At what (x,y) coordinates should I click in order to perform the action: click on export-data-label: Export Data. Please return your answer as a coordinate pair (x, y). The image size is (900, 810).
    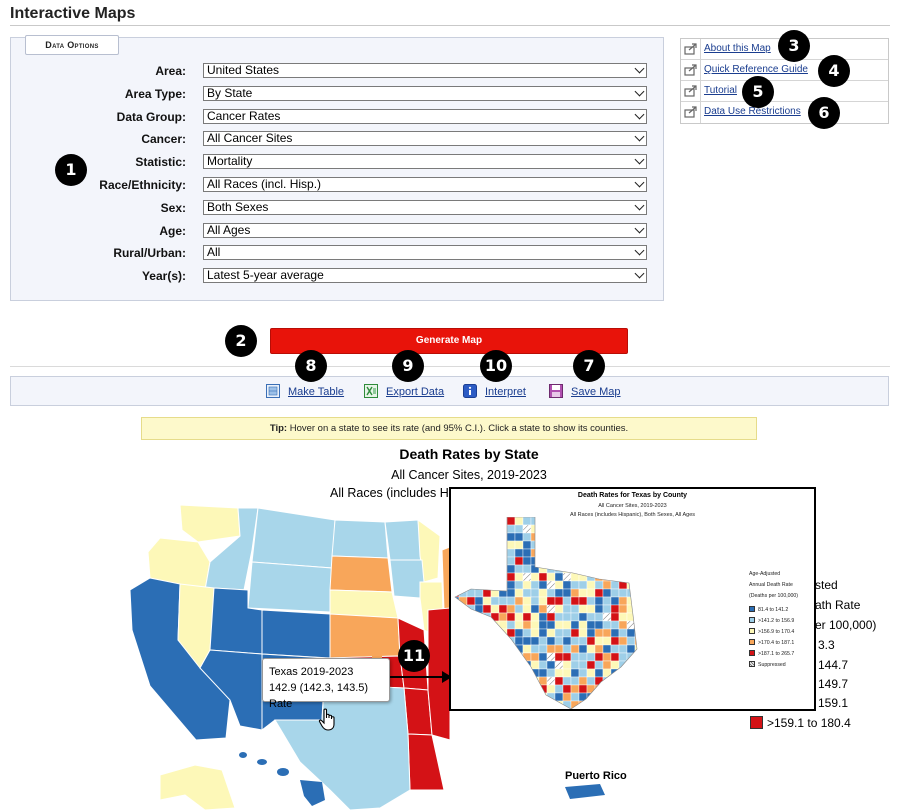
    Looking at the image, I should click on (415, 392).